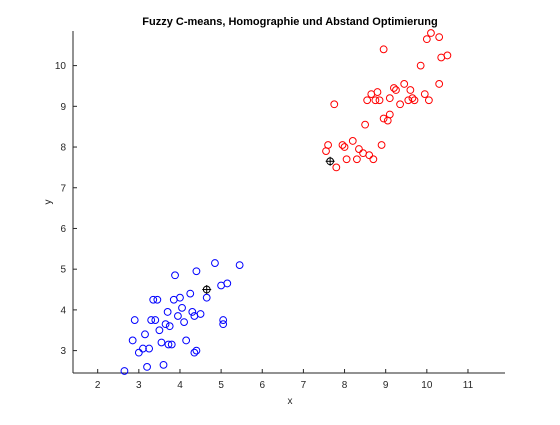  Describe the element at coordinates (63, 351) in the screenshot. I see `y-tick-label: 3` at that location.